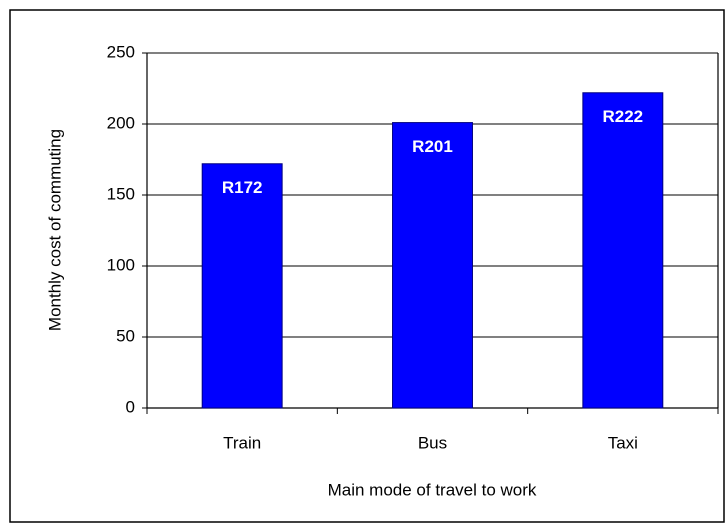 The width and height of the screenshot is (728, 527). Describe the element at coordinates (125, 335) in the screenshot. I see `y-tick-label: 50` at that location.